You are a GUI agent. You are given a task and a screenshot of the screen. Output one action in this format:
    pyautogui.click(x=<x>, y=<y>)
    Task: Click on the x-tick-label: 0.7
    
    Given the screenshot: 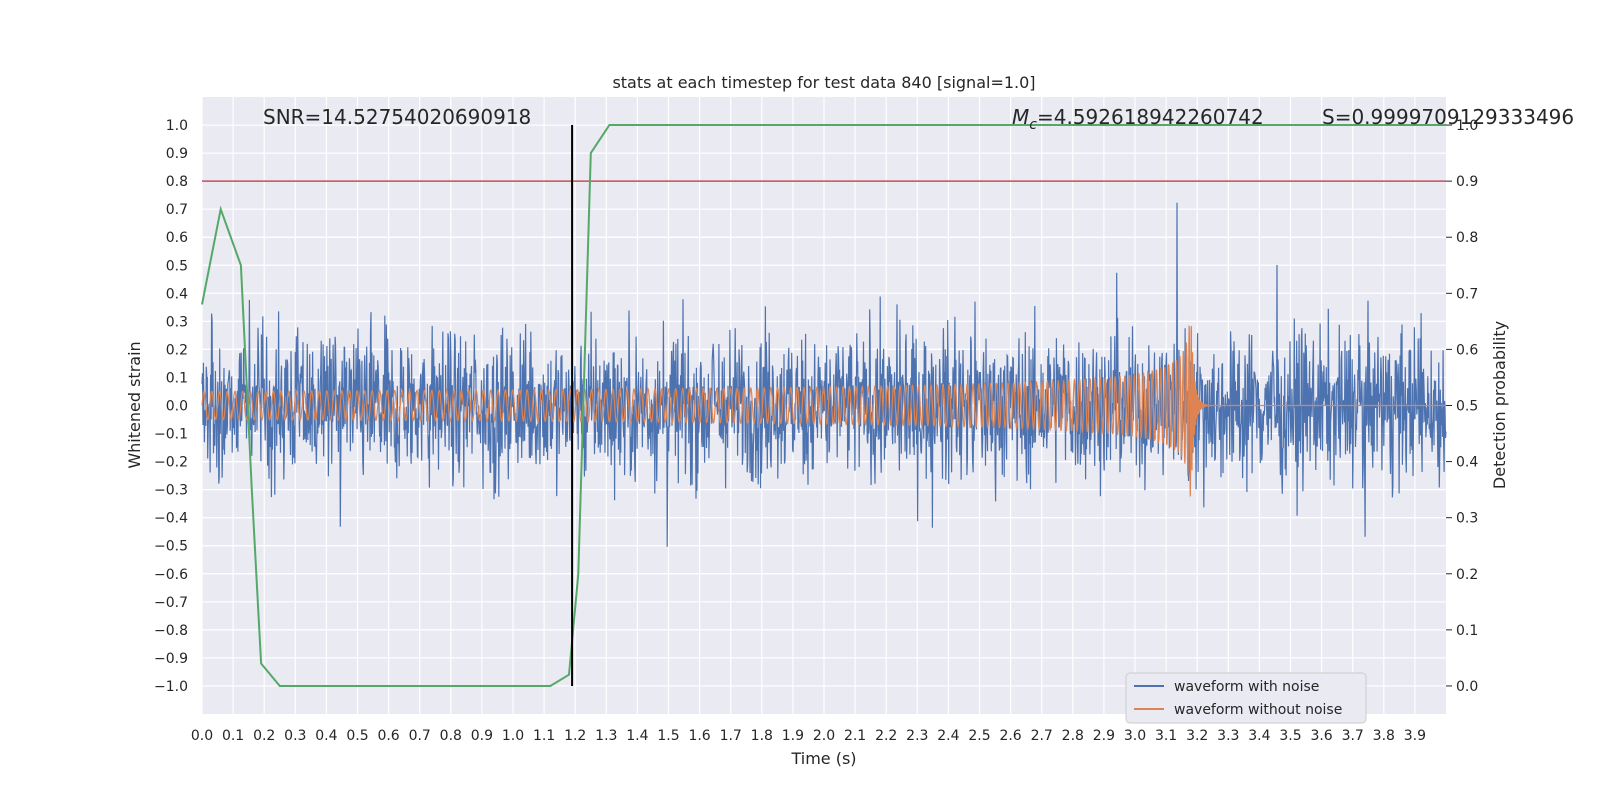 What is the action you would take?
    pyautogui.click(x=420, y=736)
    